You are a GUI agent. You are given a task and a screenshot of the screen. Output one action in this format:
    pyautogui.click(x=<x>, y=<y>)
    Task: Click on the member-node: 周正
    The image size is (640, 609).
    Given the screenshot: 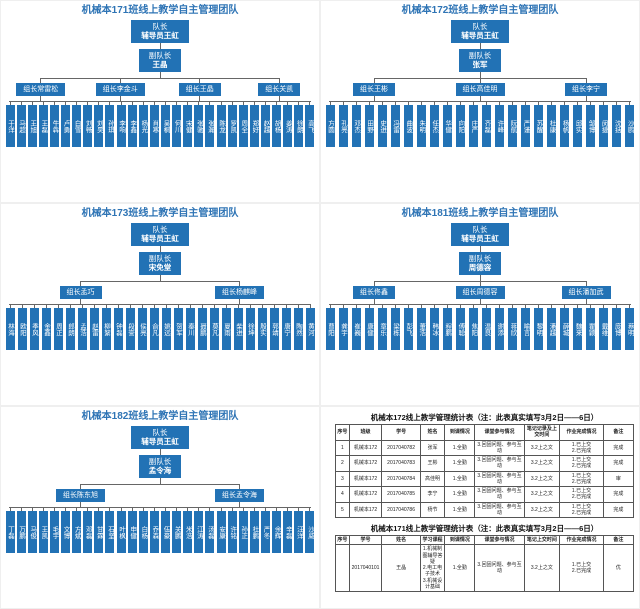 What is the action you would take?
    pyautogui.click(x=58, y=329)
    